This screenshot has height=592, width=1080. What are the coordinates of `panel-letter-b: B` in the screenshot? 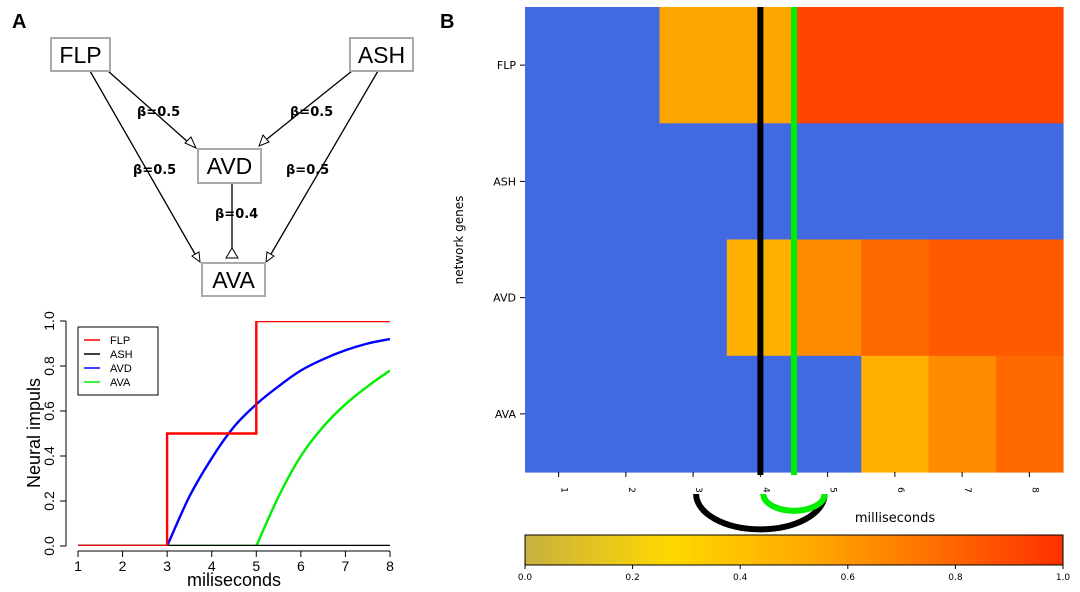 It's located at (447, 22).